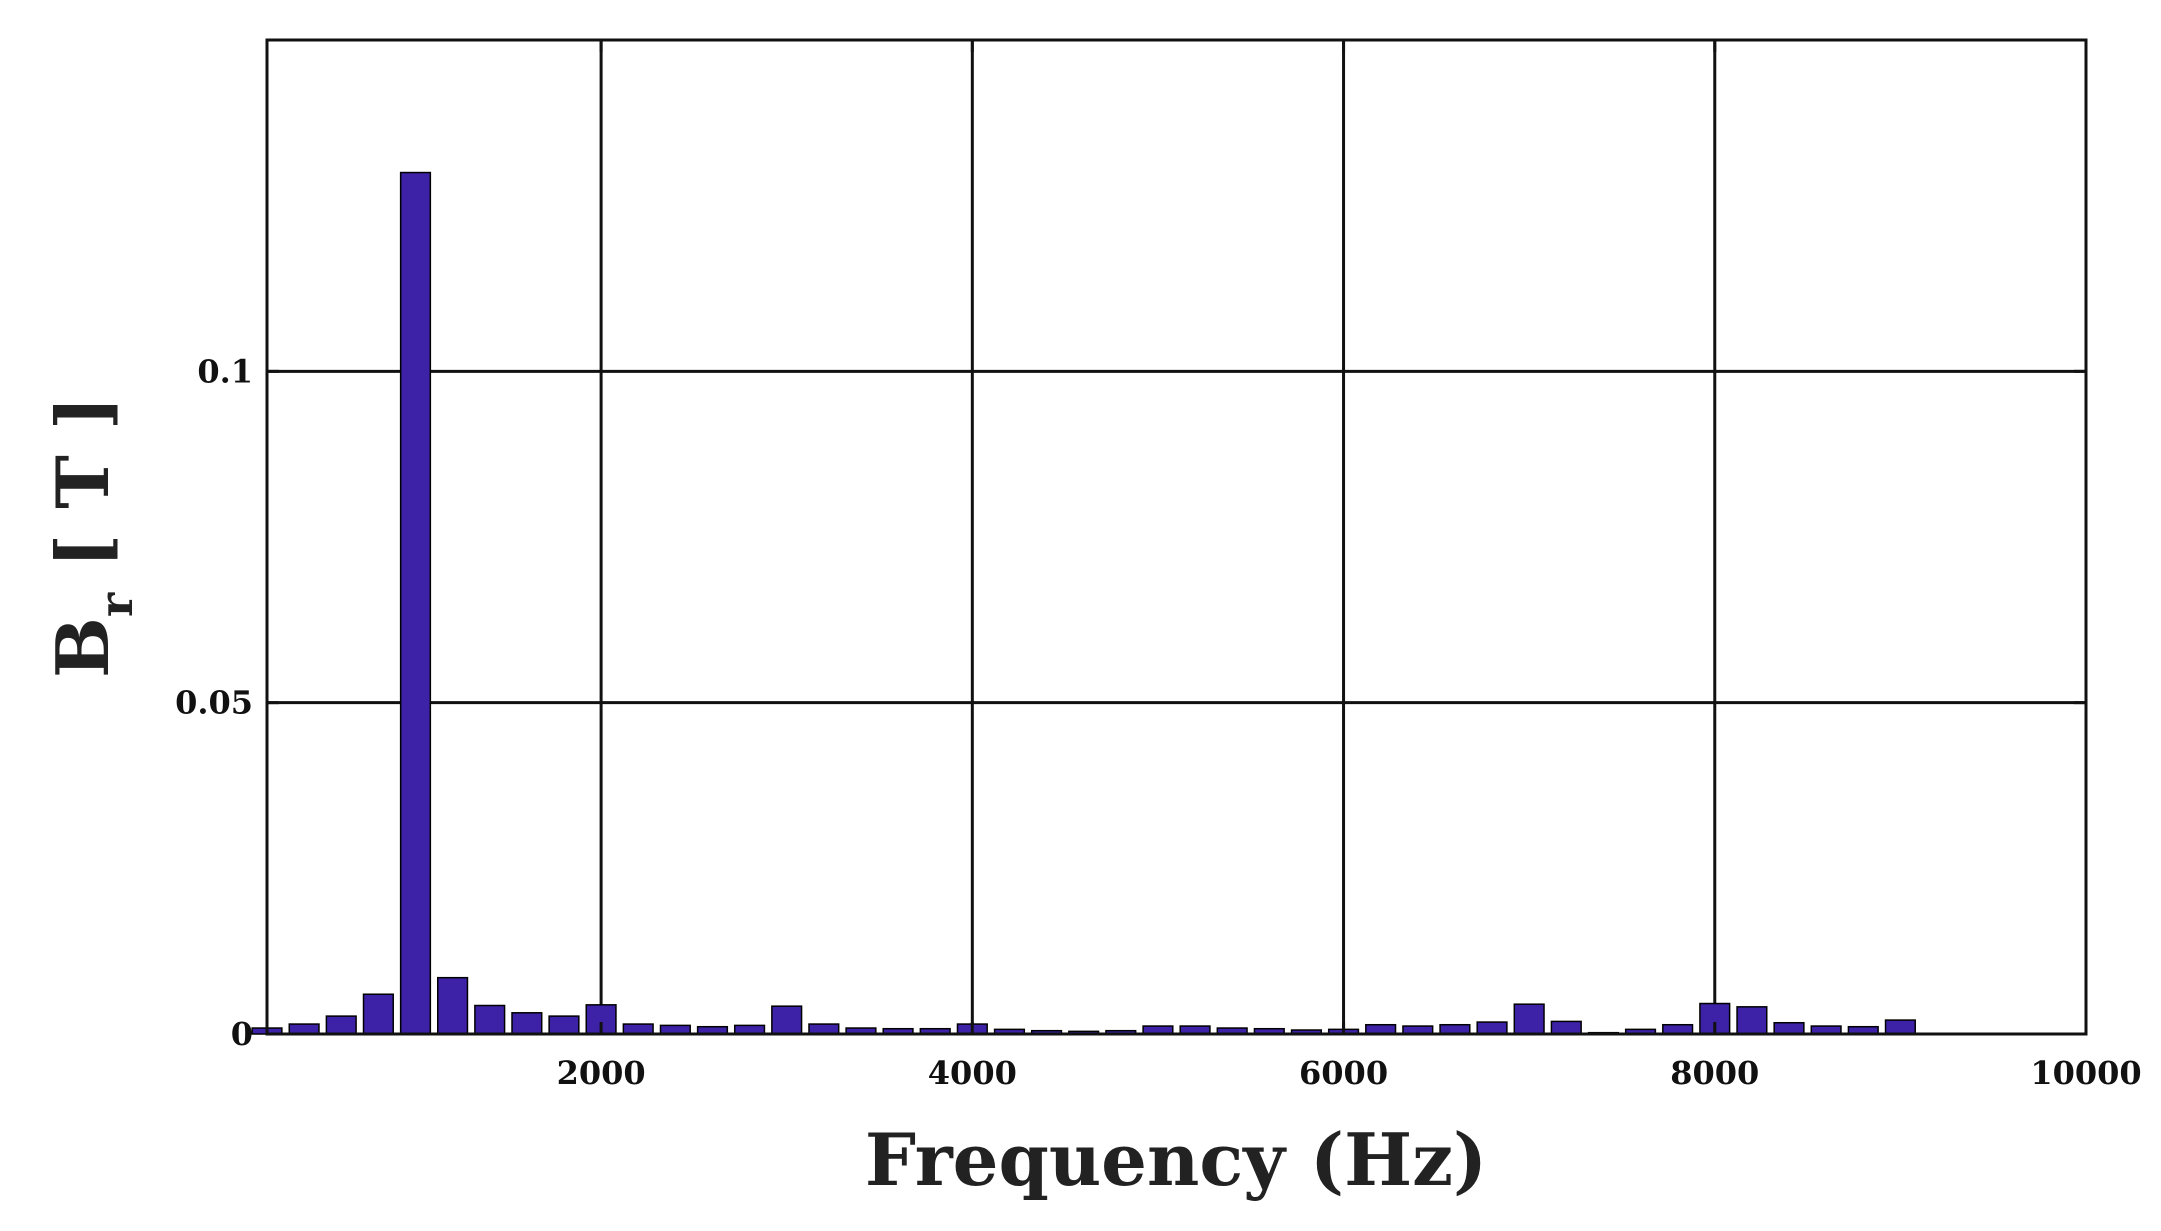  Describe the element at coordinates (116, 604) in the screenshot. I see `y-axis-label-subscript: r` at that location.